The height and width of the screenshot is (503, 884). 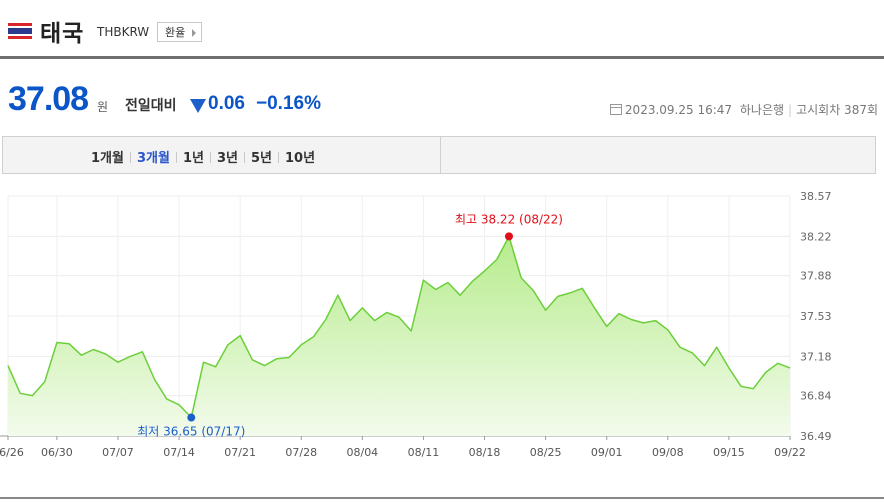 What do you see at coordinates (179, 452) in the screenshot?
I see `x-tick-label: 07/14` at bounding box center [179, 452].